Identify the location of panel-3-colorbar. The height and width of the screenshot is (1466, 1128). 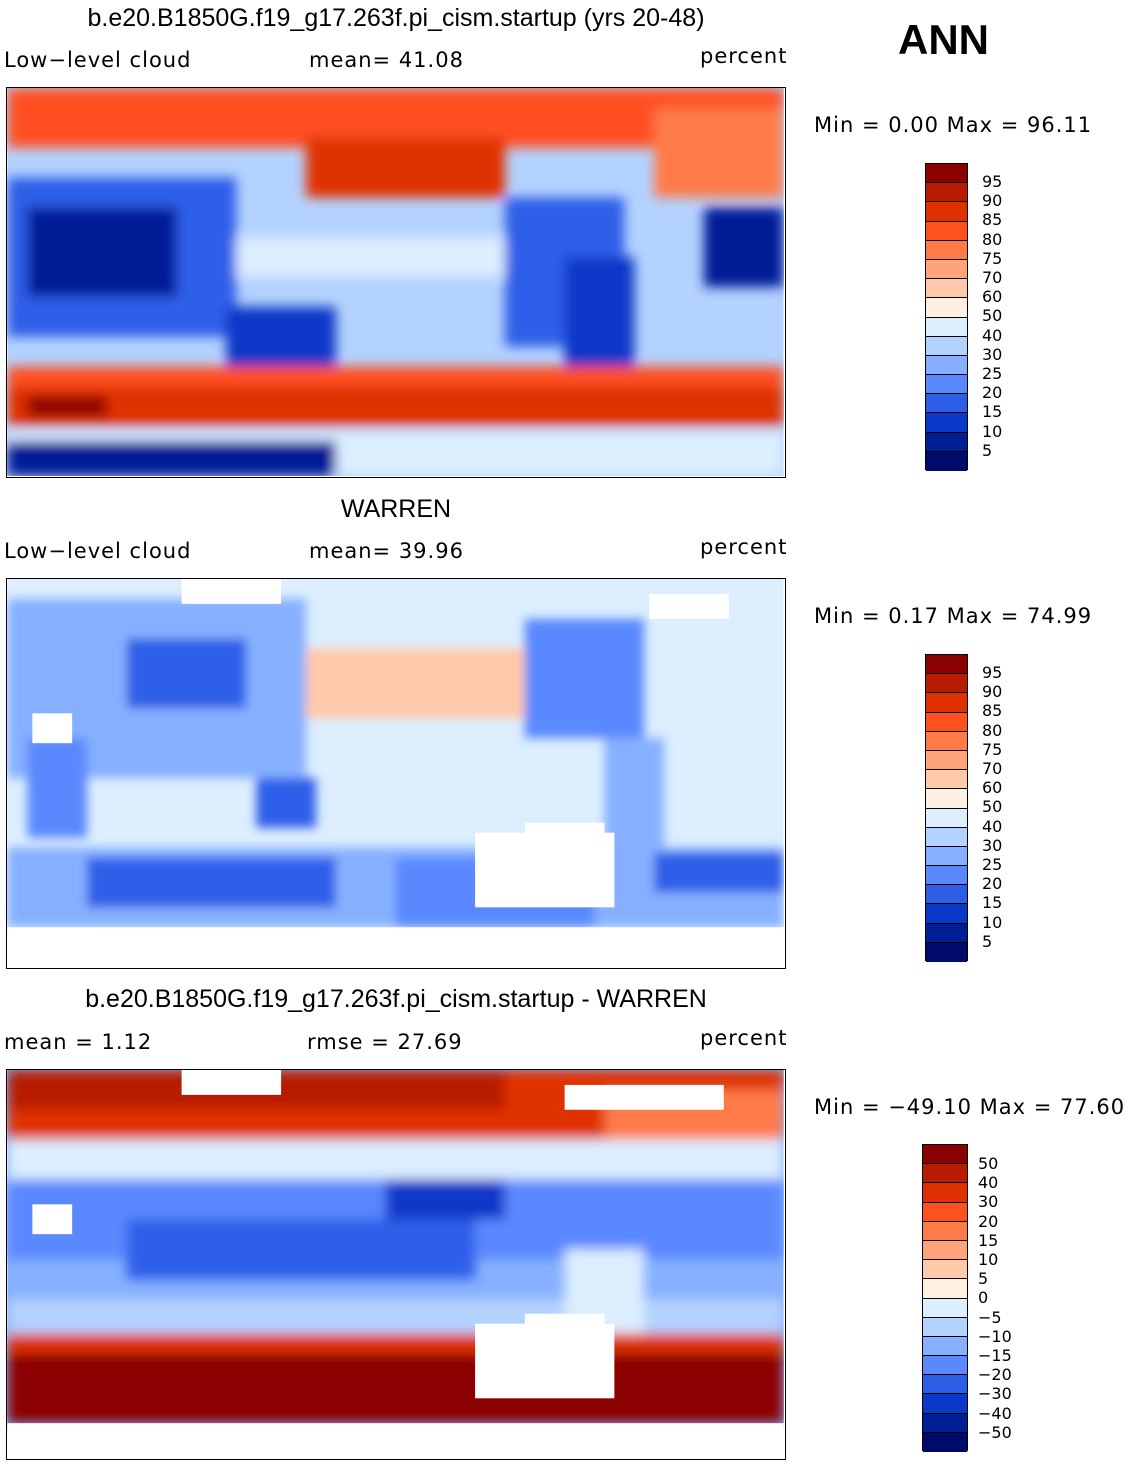
(945, 1298).